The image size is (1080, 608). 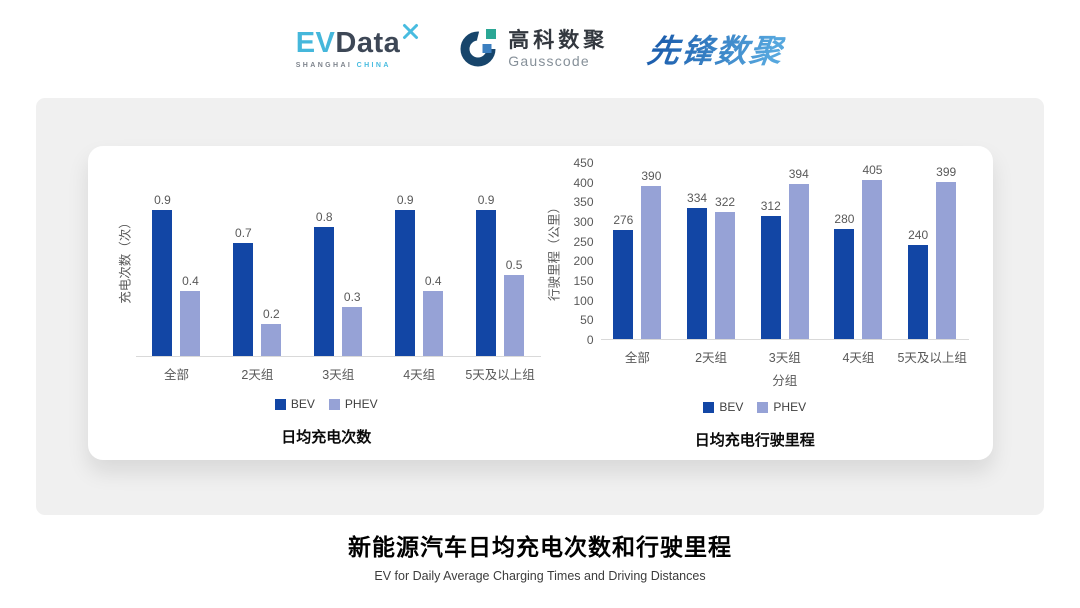 What do you see at coordinates (326, 437) in the screenshot?
I see `chart-title: 日均充电次数` at bounding box center [326, 437].